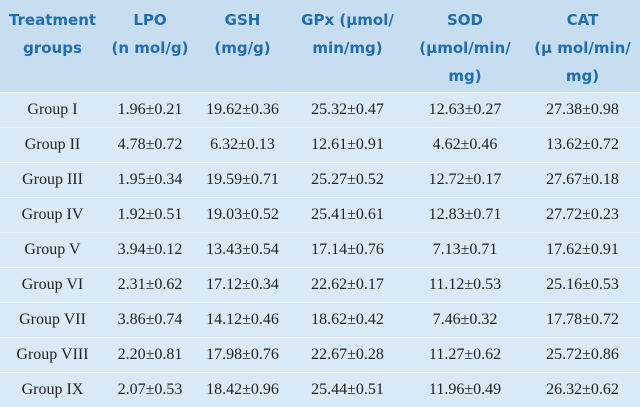  What do you see at coordinates (52, 354) in the screenshot?
I see `group-cell: Group VIII` at bounding box center [52, 354].